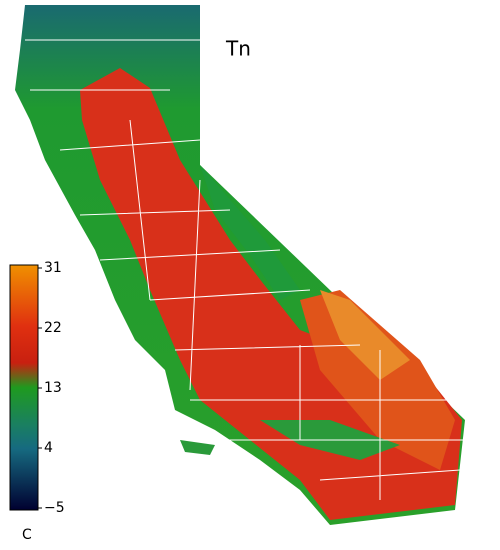 Image resolution: width=500 pixels, height=550 pixels. Describe the element at coordinates (53, 328) in the screenshot. I see `colorbar-tick-label: 22` at that location.